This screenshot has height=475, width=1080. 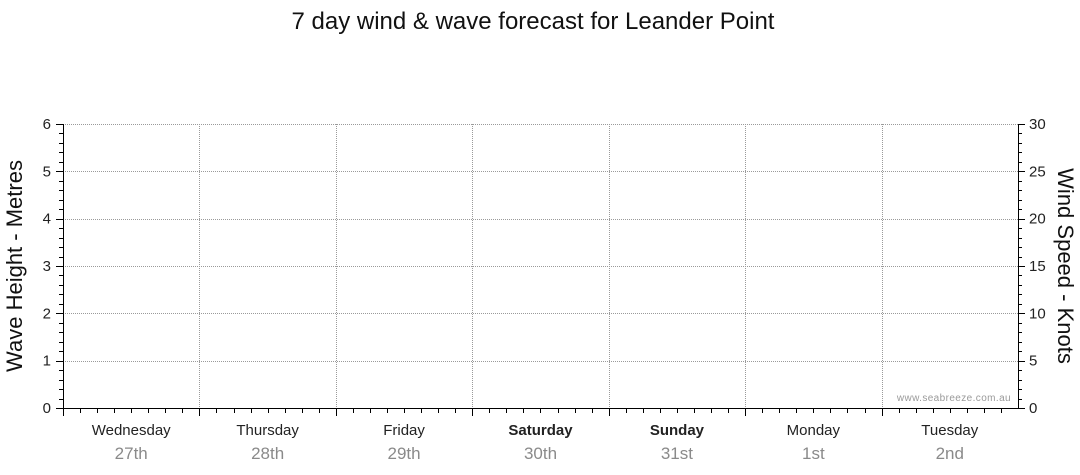 What do you see at coordinates (949, 430) in the screenshot?
I see `day-name-label: Tuesday` at bounding box center [949, 430].